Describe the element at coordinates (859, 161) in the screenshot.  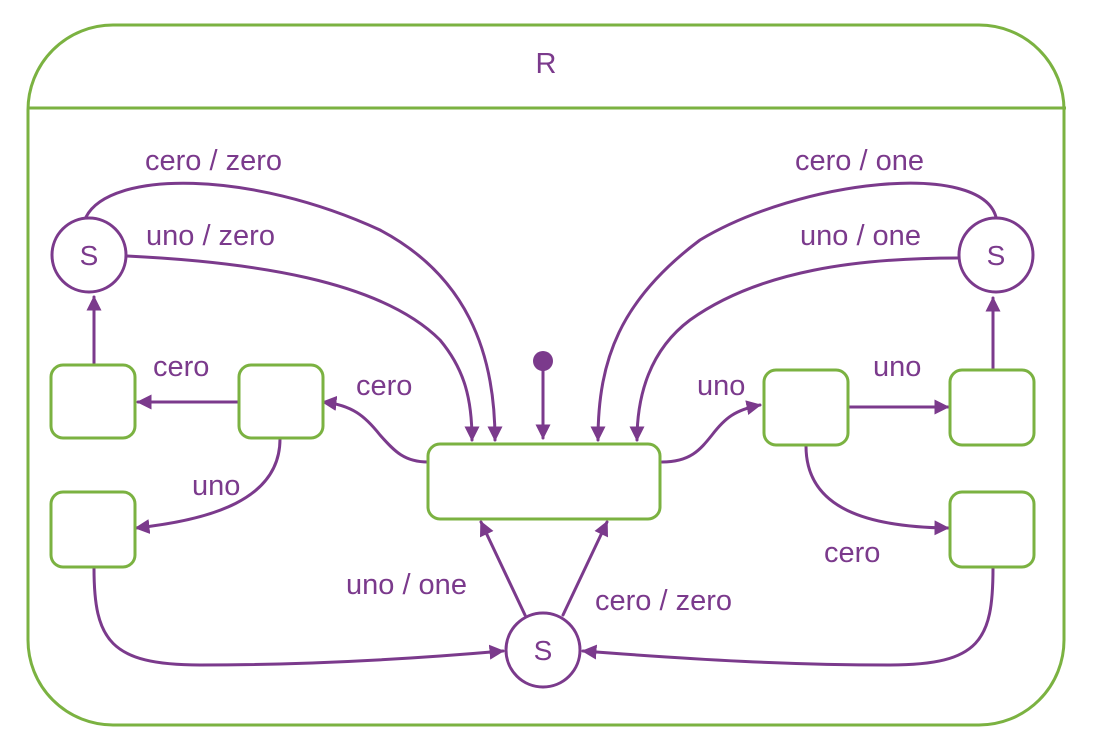
I see `label-top-right-cero-one: cero / one` at that location.